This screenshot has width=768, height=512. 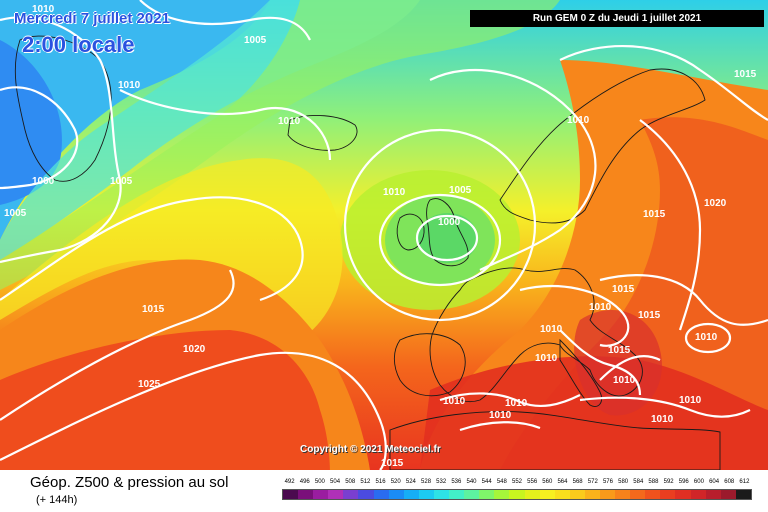 What do you see at coordinates (581, 372) in the screenshot?
I see `coast-italy` at bounding box center [581, 372].